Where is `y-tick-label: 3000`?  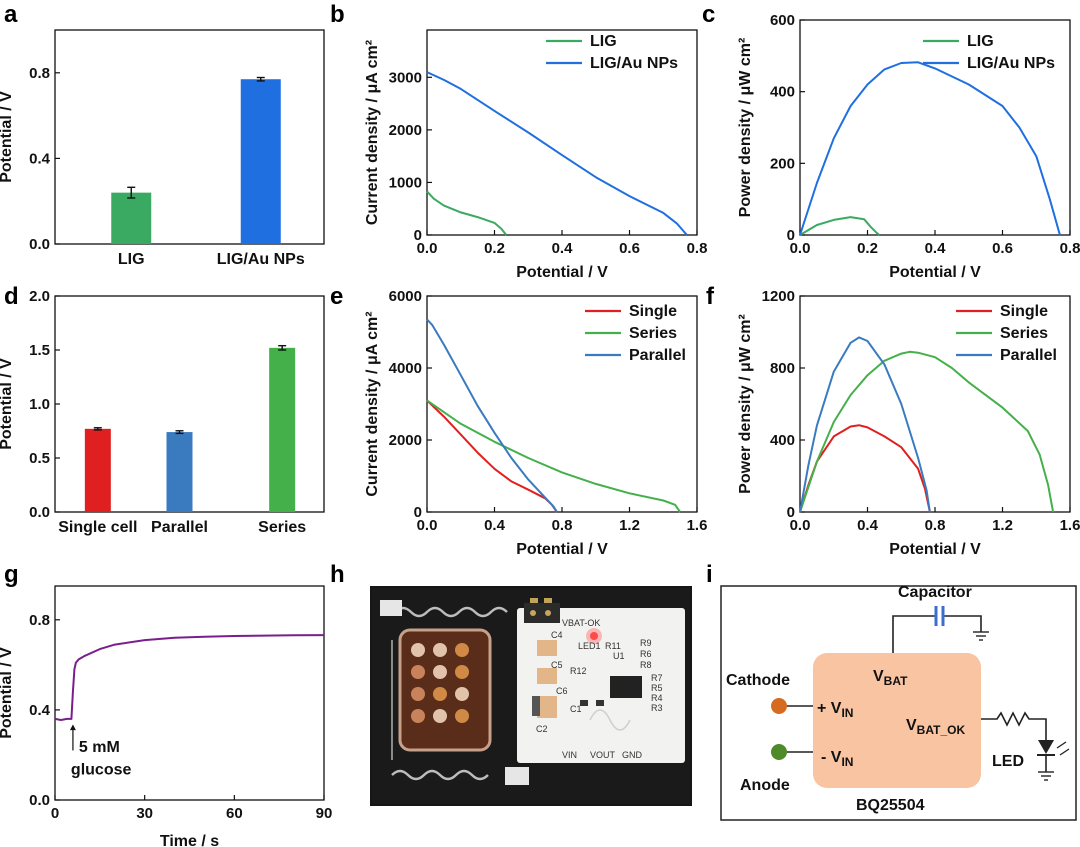 y-tick-label: 3000 is located at coordinates (405, 77).